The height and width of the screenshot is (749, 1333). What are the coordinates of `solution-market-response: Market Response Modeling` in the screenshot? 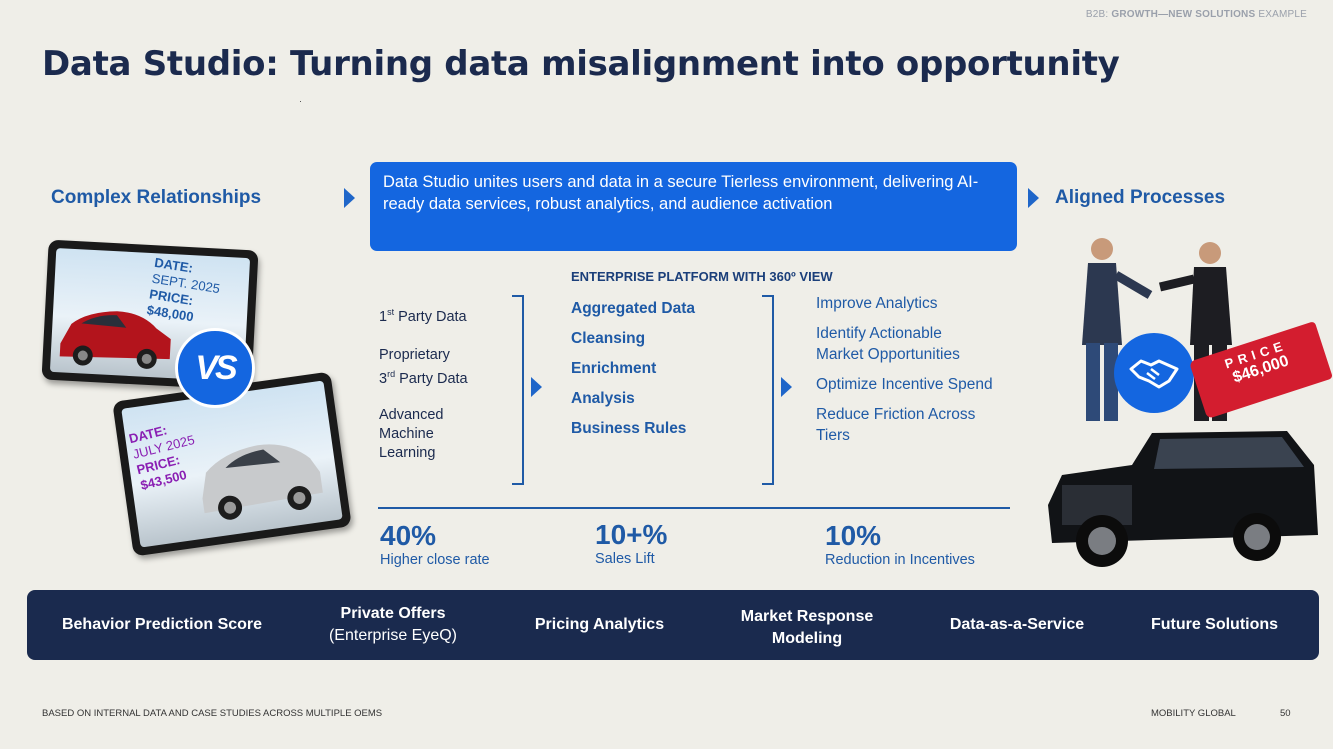 It's located at (807, 627).